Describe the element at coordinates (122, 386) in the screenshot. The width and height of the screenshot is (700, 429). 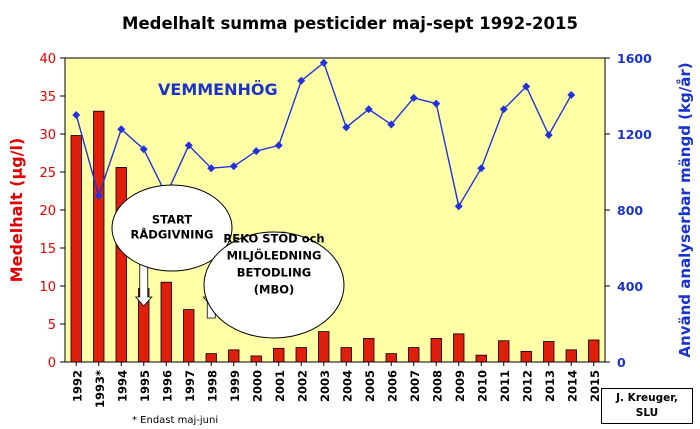
I see `x-tick-label: 1994` at that location.